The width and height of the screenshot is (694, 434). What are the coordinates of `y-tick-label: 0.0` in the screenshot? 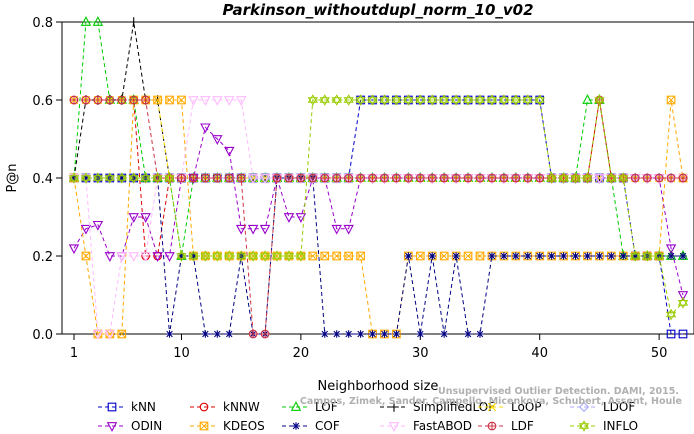 It's located at (42, 335).